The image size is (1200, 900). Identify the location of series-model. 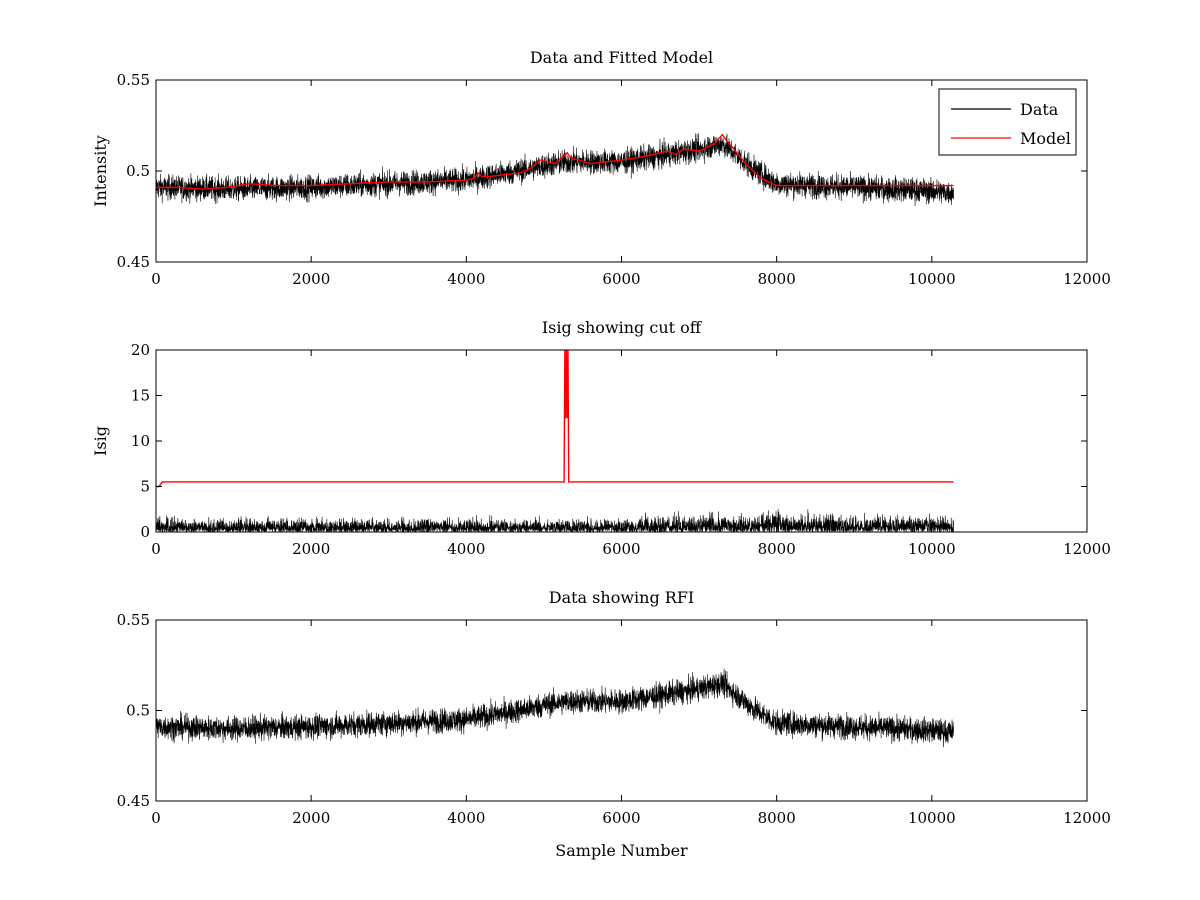
(555, 161).